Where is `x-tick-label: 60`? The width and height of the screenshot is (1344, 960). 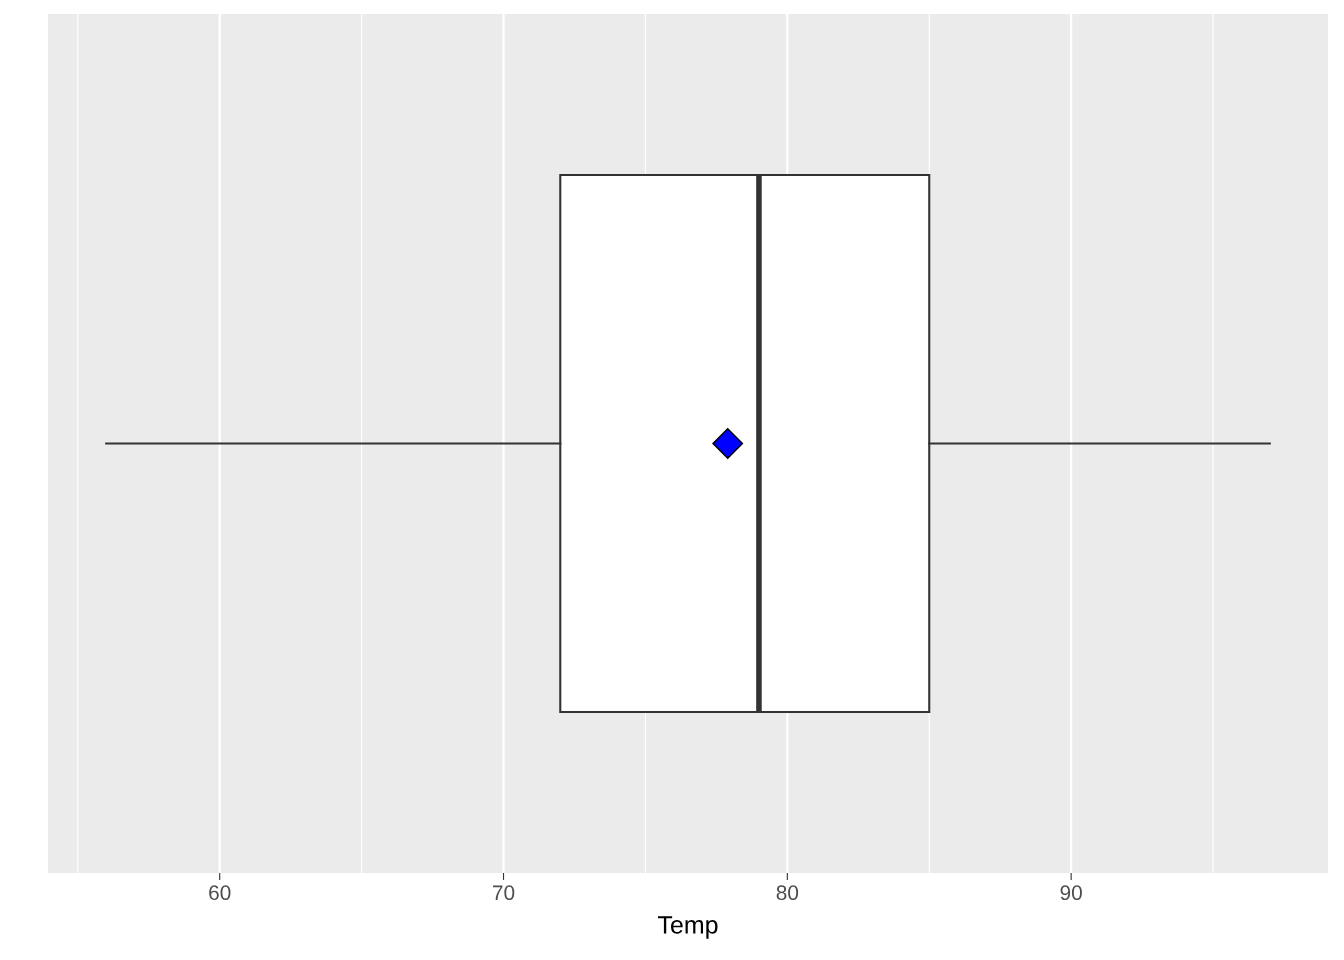
x-tick-label: 60 is located at coordinates (220, 893).